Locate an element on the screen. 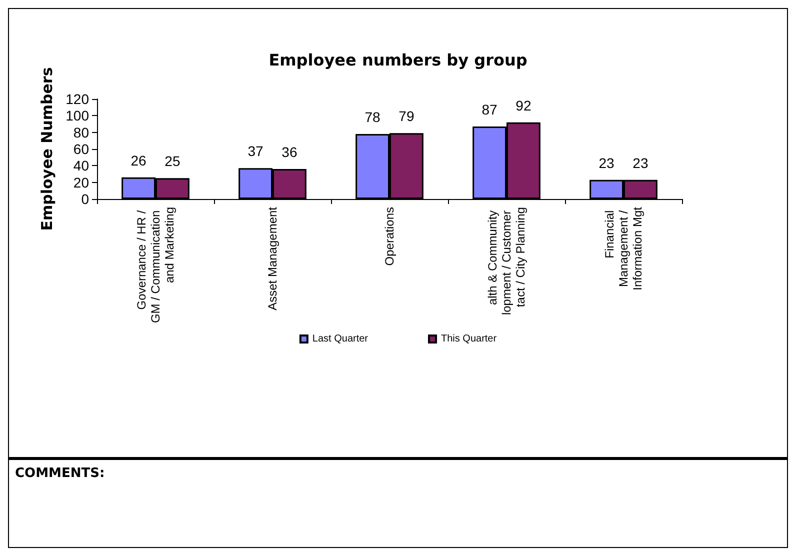 The image size is (798, 560). y-tick-label: 80 is located at coordinates (81, 132).